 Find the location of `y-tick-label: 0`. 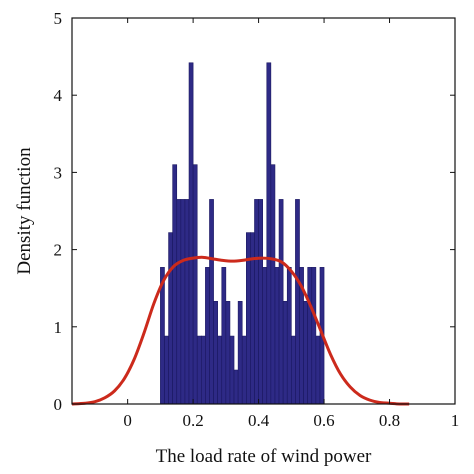

y-tick-label: 0 is located at coordinates (58, 404).